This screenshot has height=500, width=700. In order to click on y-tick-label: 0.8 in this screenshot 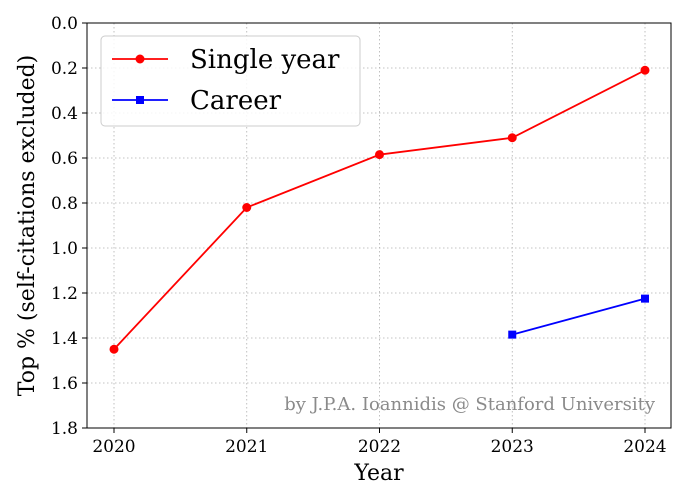, I will do `click(64, 204)`.